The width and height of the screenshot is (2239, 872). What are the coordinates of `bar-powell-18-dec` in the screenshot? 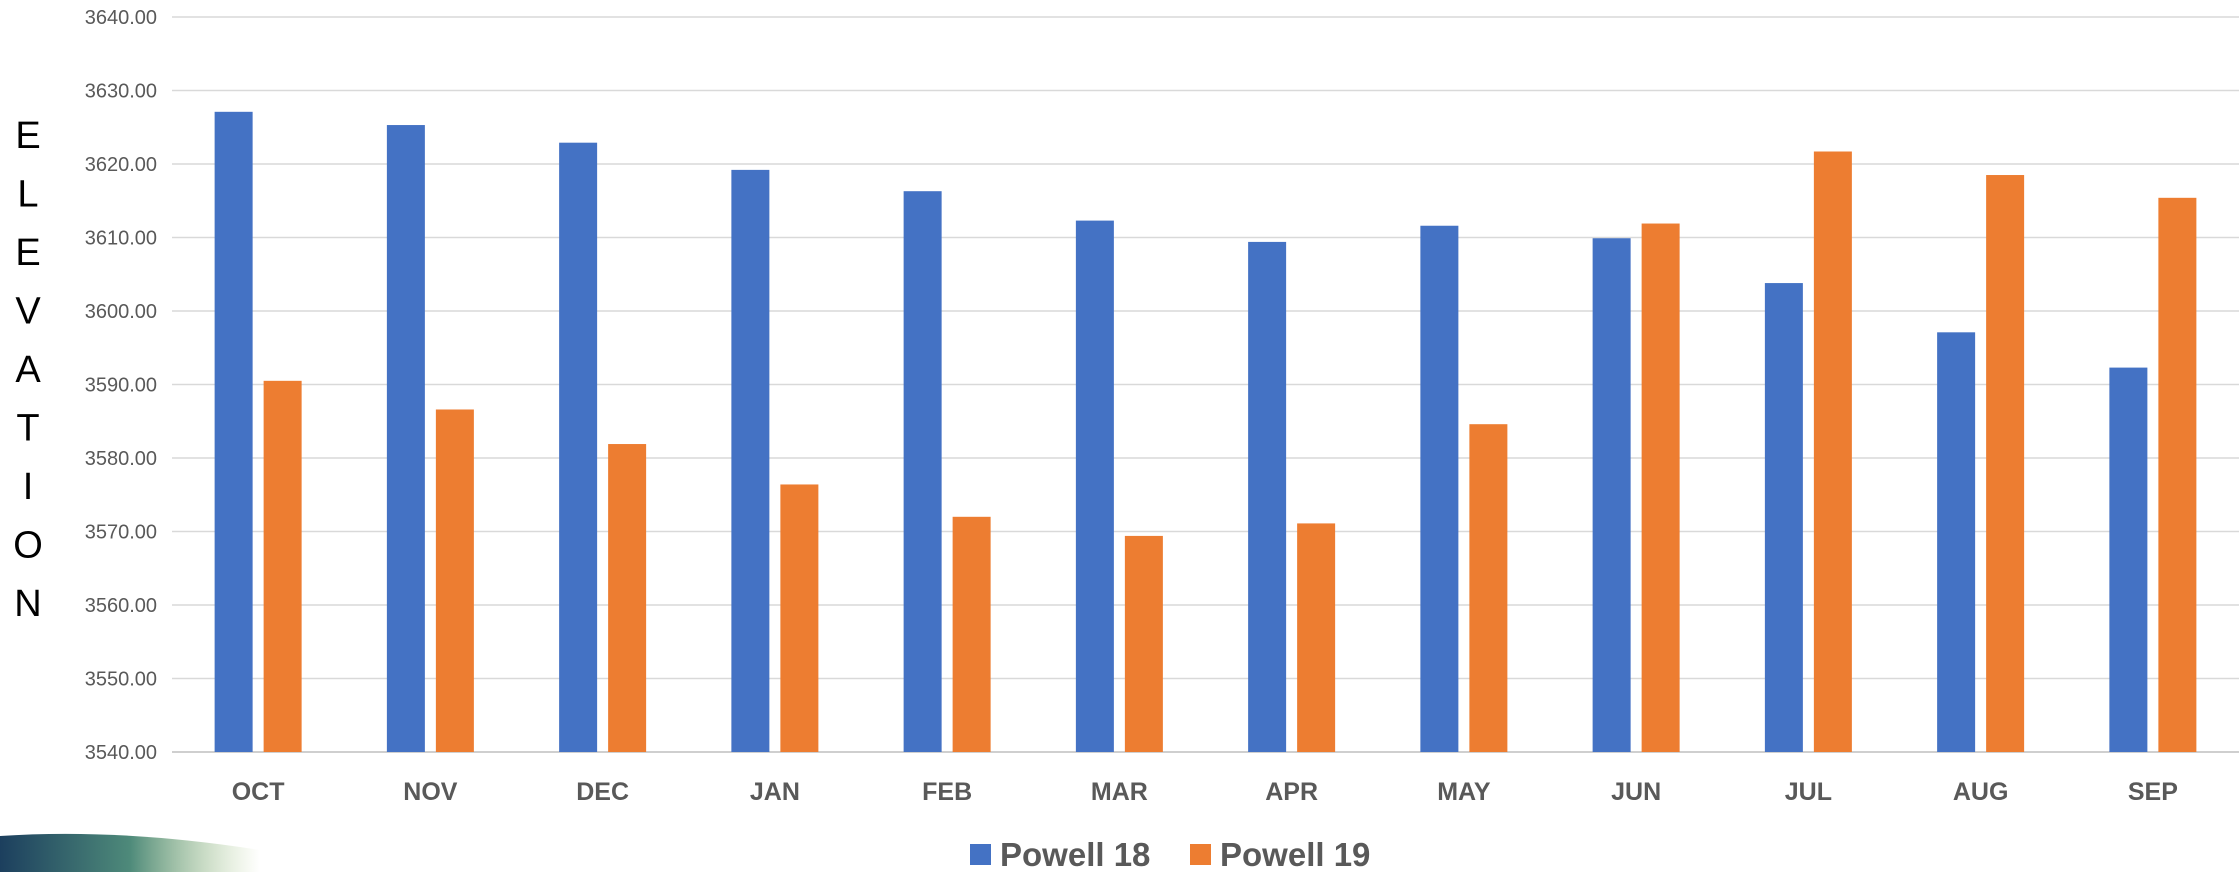 It's located at (578, 447).